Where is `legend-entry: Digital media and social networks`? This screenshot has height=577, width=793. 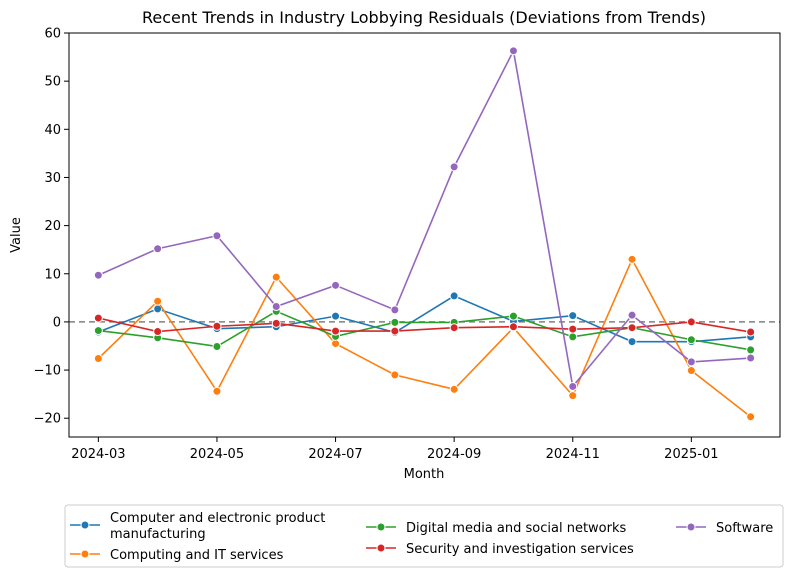 legend-entry: Digital media and social networks is located at coordinates (496, 528).